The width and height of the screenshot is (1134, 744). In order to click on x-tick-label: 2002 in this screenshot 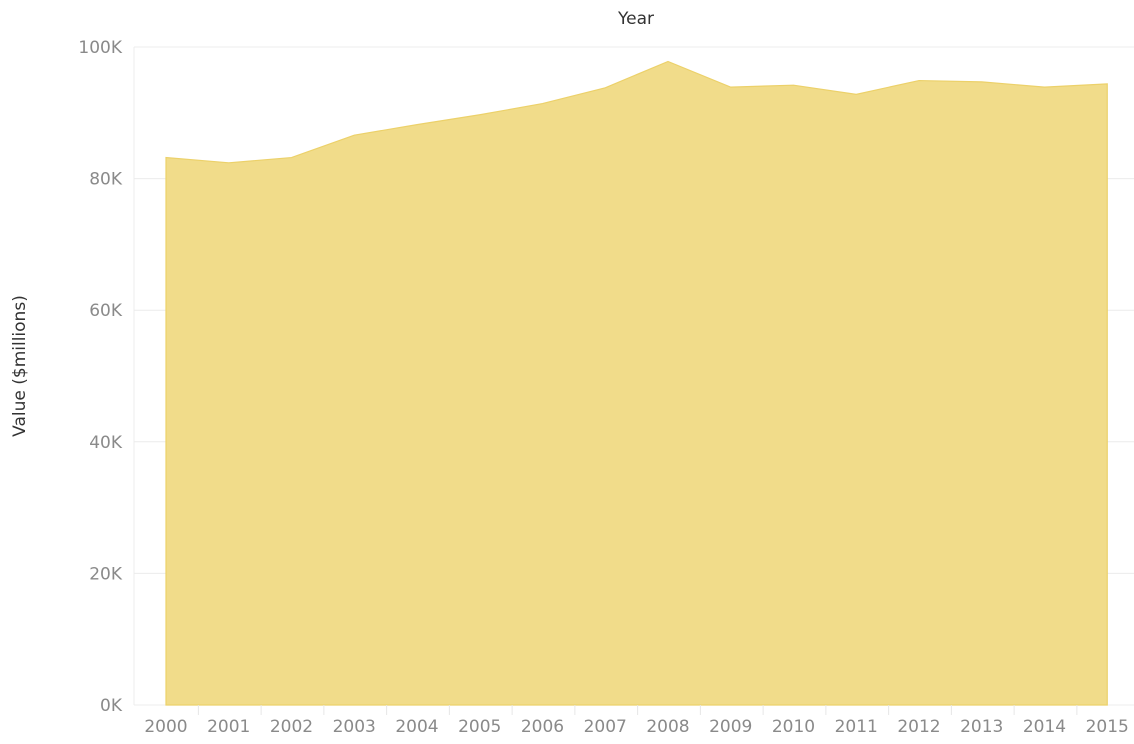, I will do `click(291, 727)`.